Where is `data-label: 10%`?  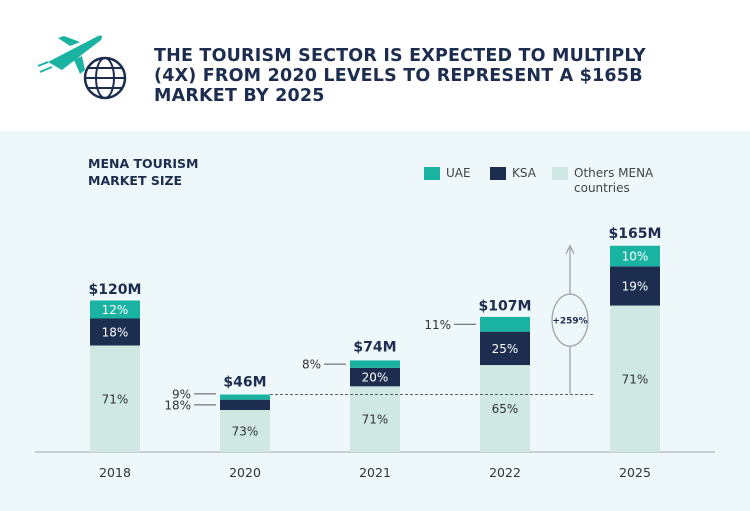 data-label: 10% is located at coordinates (635, 257).